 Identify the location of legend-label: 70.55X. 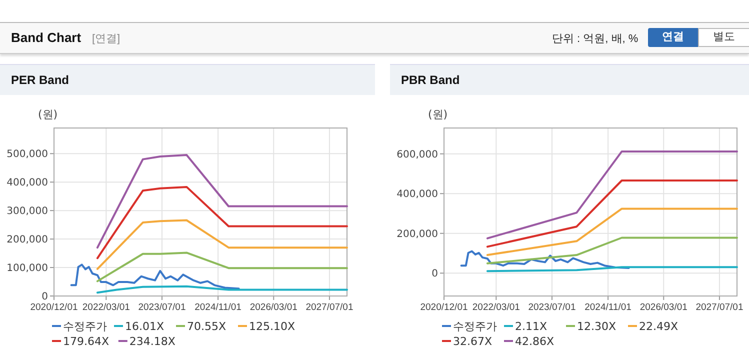
(206, 326).